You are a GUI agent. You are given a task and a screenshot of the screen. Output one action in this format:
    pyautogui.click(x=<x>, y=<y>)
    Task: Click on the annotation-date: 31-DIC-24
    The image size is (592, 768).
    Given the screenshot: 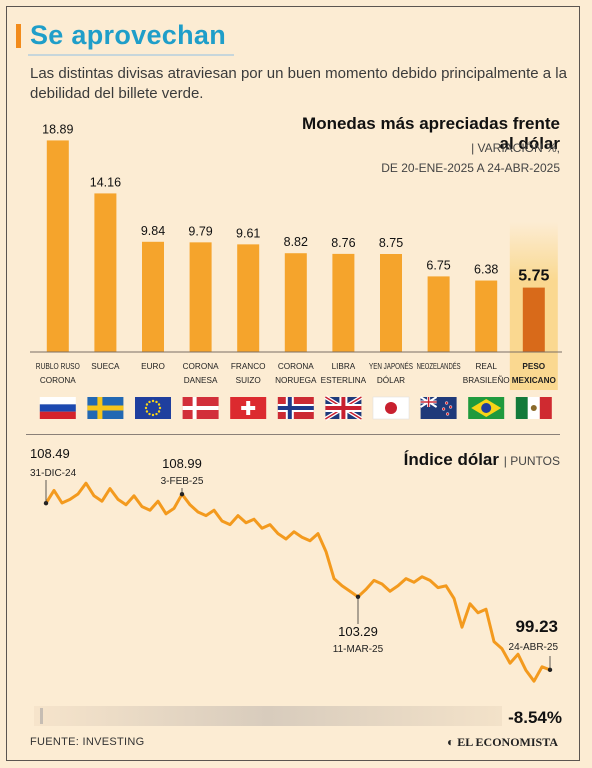 What is the action you would take?
    pyautogui.click(x=53, y=473)
    